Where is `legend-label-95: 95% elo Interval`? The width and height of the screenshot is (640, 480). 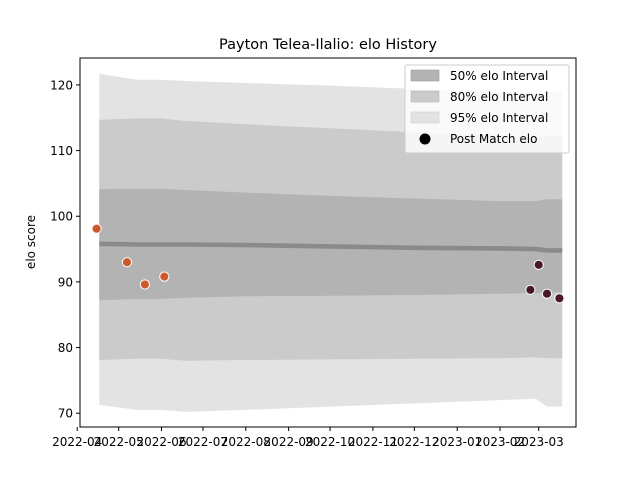
legend-label-95: 95% elo Interval is located at coordinates (499, 118).